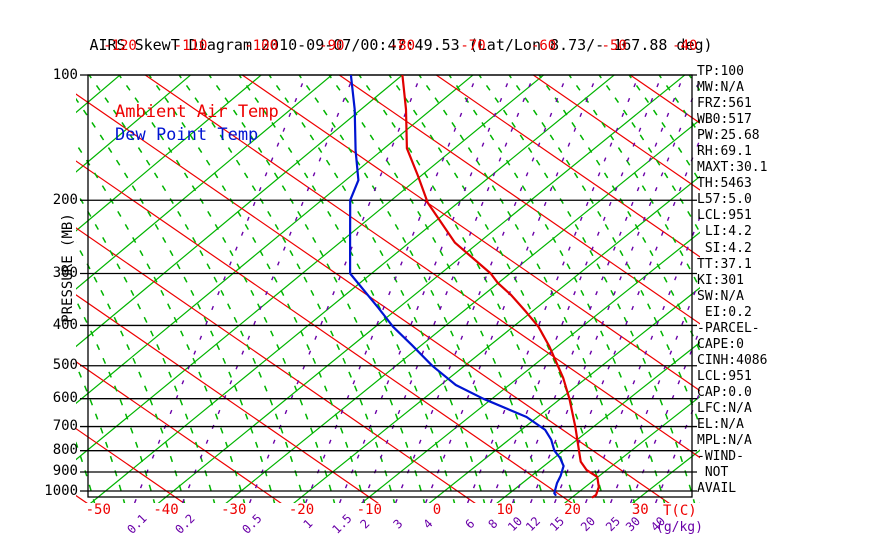 This screenshot has width=870, height=560. What do you see at coordinates (65, 74) in the screenshot?
I see `pressure-tick-label: 100` at bounding box center [65, 74].